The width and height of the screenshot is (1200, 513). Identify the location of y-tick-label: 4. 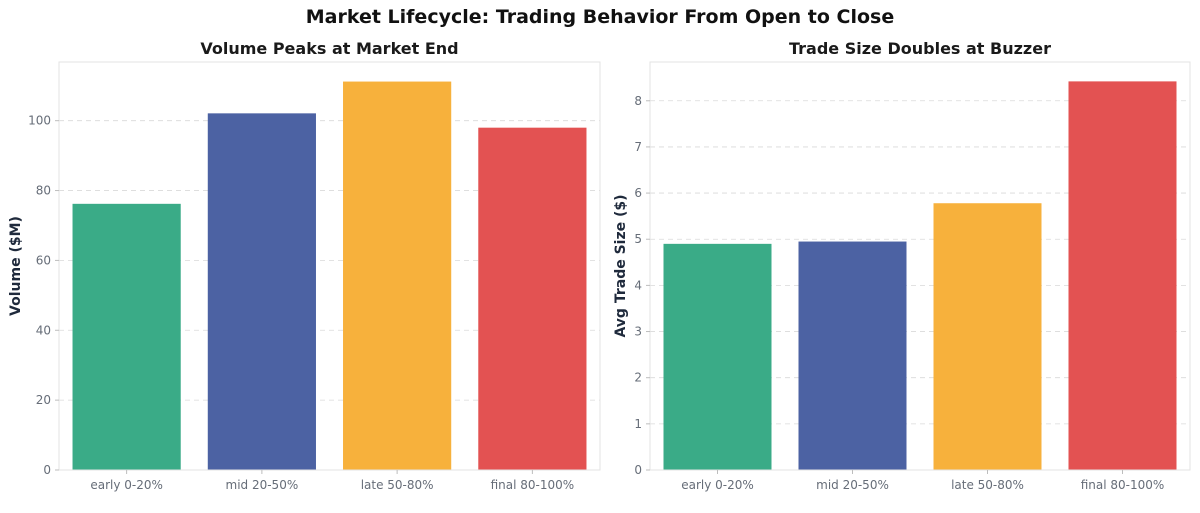
(638, 285).